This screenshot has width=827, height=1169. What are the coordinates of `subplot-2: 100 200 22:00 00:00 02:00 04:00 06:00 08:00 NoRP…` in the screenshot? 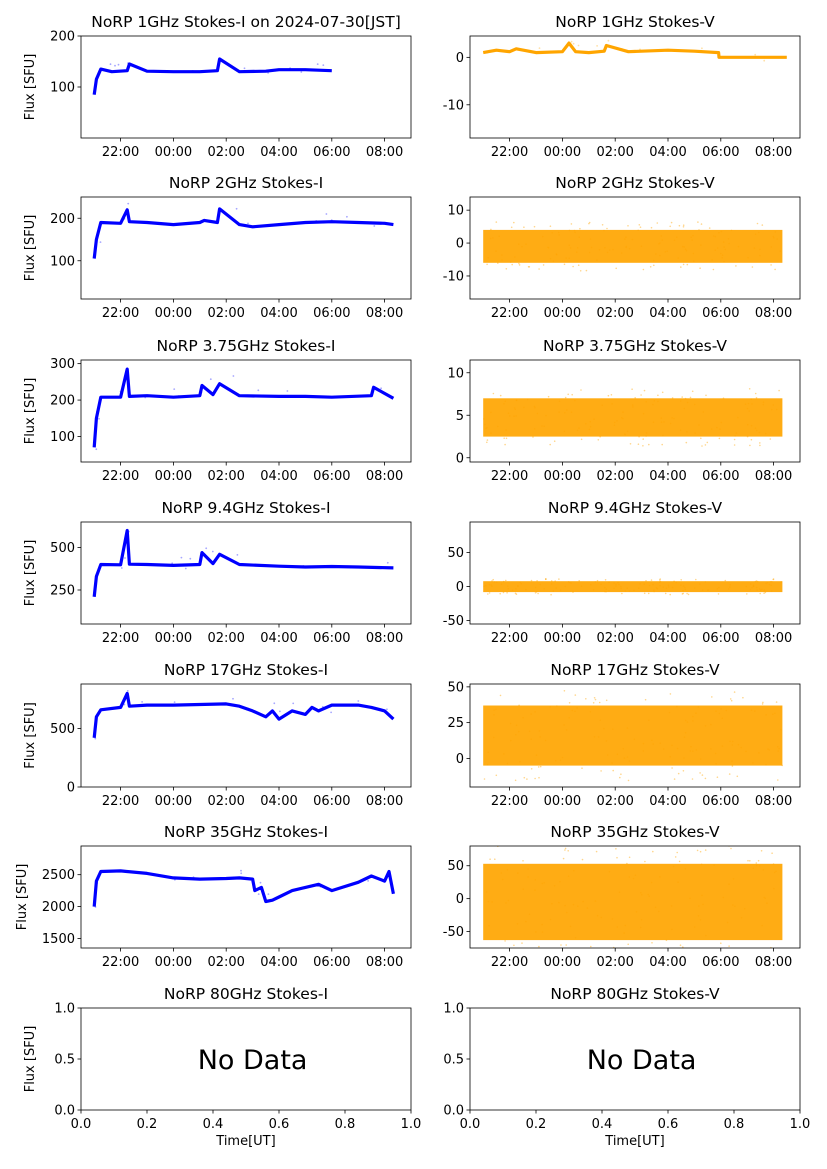 It's located at (217, 247).